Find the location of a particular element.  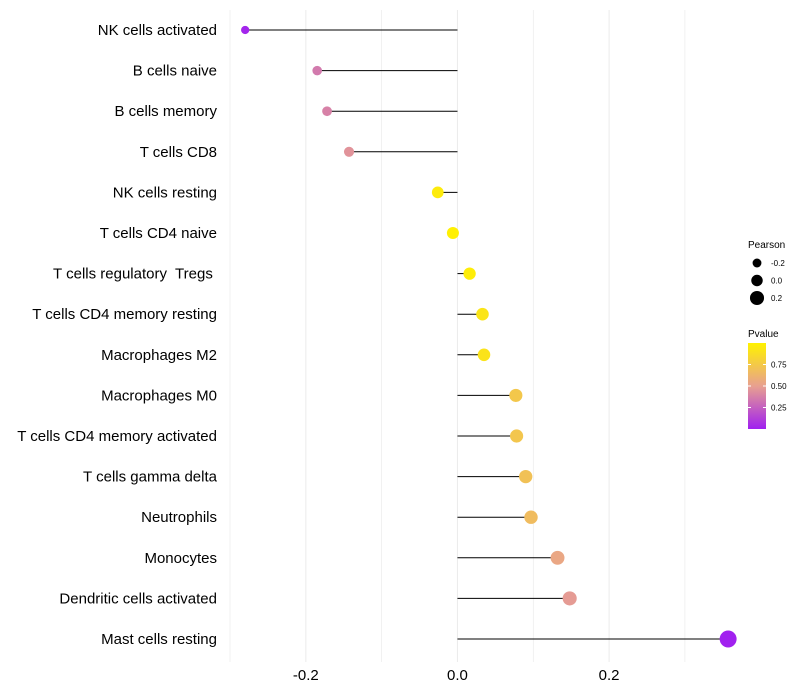

x-tick-label: 0.2 is located at coordinates (609, 675).